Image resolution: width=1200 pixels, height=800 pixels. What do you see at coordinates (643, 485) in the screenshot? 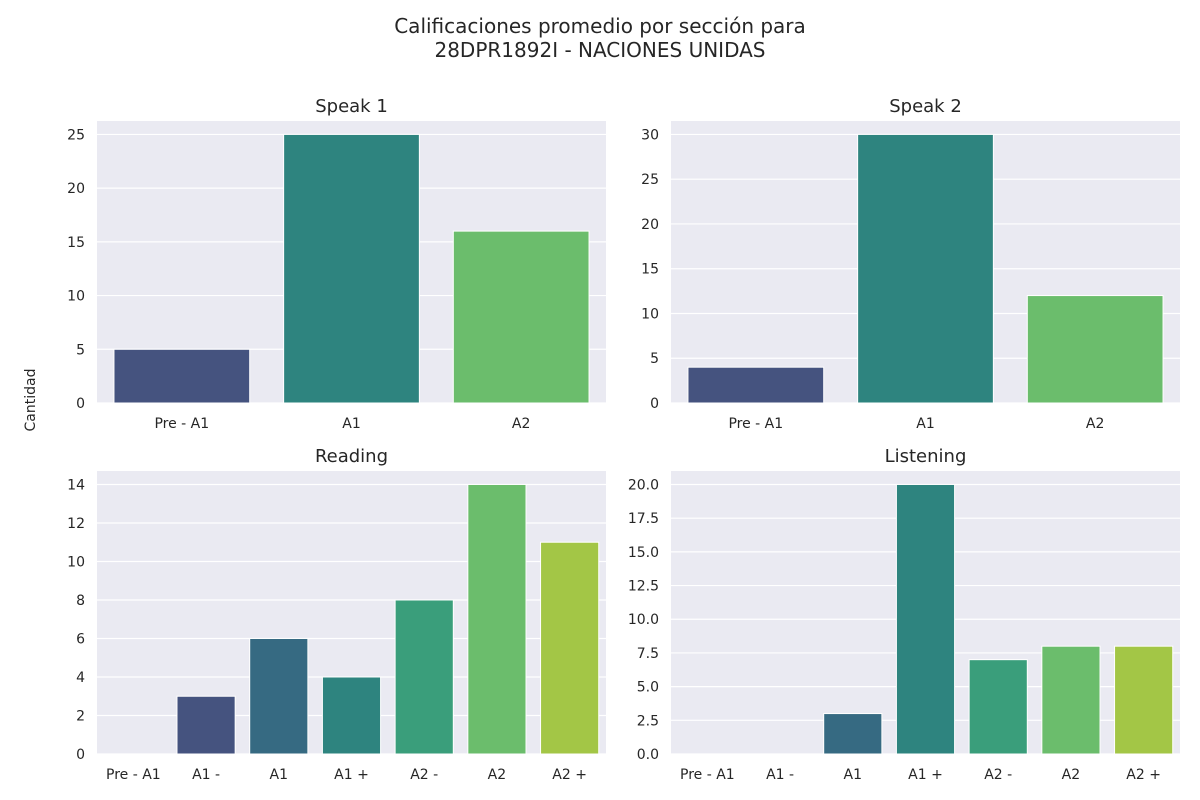
I see `y-tick-label: 20.0` at bounding box center [643, 485].